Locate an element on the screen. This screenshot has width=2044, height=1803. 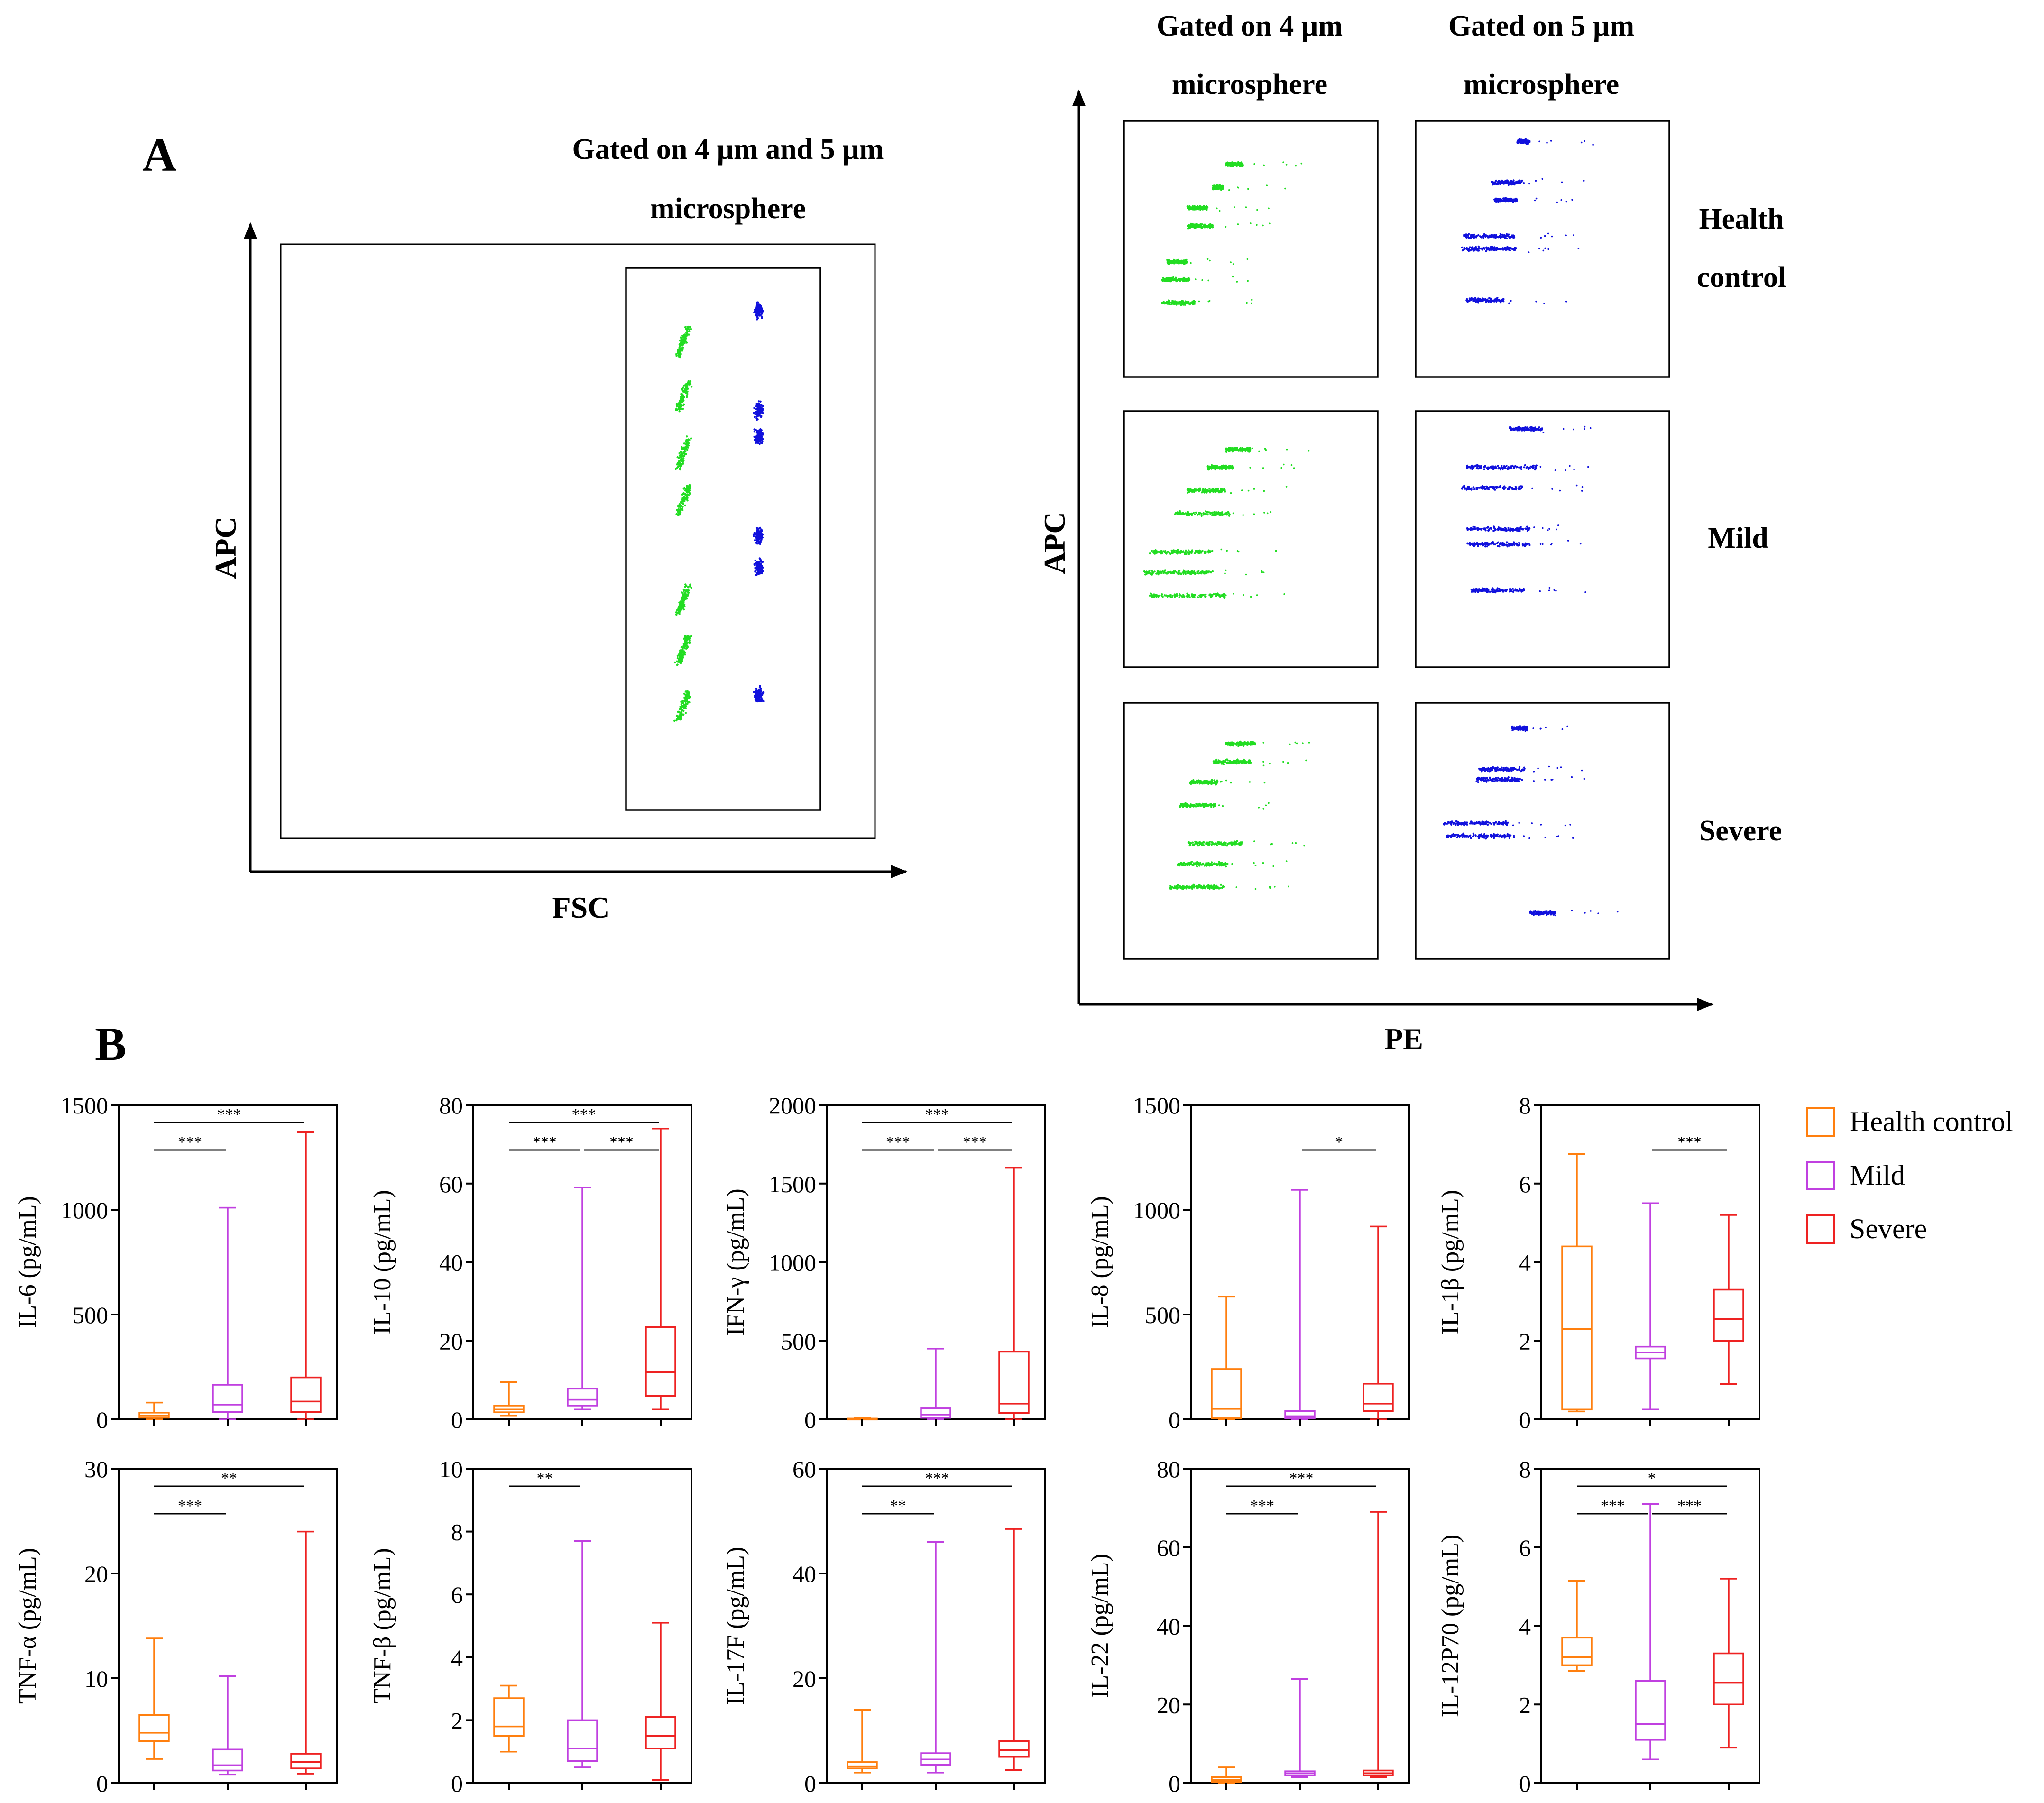
y-axis-label: IL-17F (pg/mL) is located at coordinates (736, 1626).